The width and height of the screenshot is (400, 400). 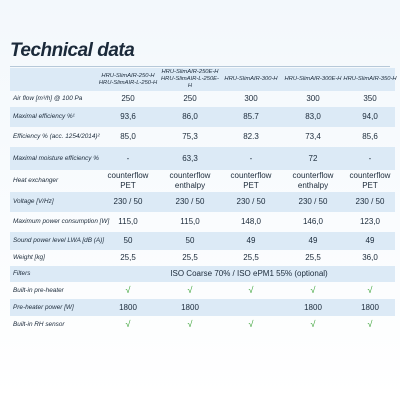 I want to click on row-label: Heat exchanger, so click(x=36, y=180).